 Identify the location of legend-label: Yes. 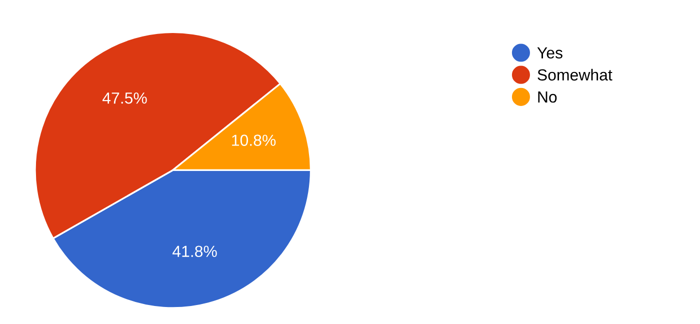
(549, 53).